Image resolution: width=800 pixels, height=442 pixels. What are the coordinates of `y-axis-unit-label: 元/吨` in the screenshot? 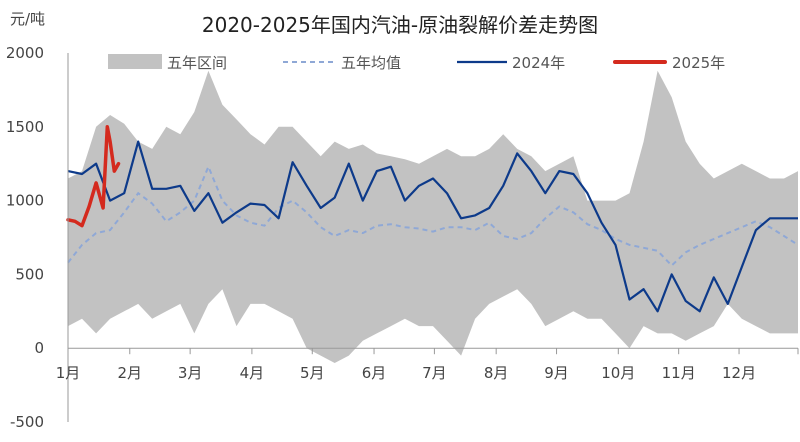 It's located at (27, 19).